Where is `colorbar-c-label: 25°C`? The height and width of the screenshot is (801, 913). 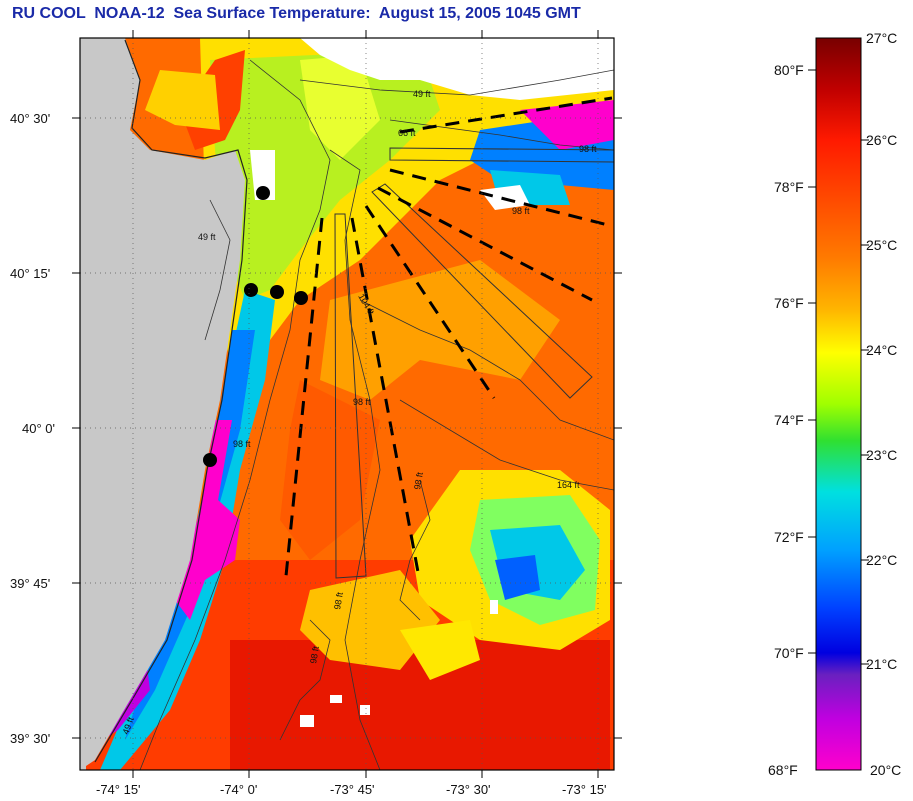 colorbar-c-label: 25°C is located at coordinates (882, 245).